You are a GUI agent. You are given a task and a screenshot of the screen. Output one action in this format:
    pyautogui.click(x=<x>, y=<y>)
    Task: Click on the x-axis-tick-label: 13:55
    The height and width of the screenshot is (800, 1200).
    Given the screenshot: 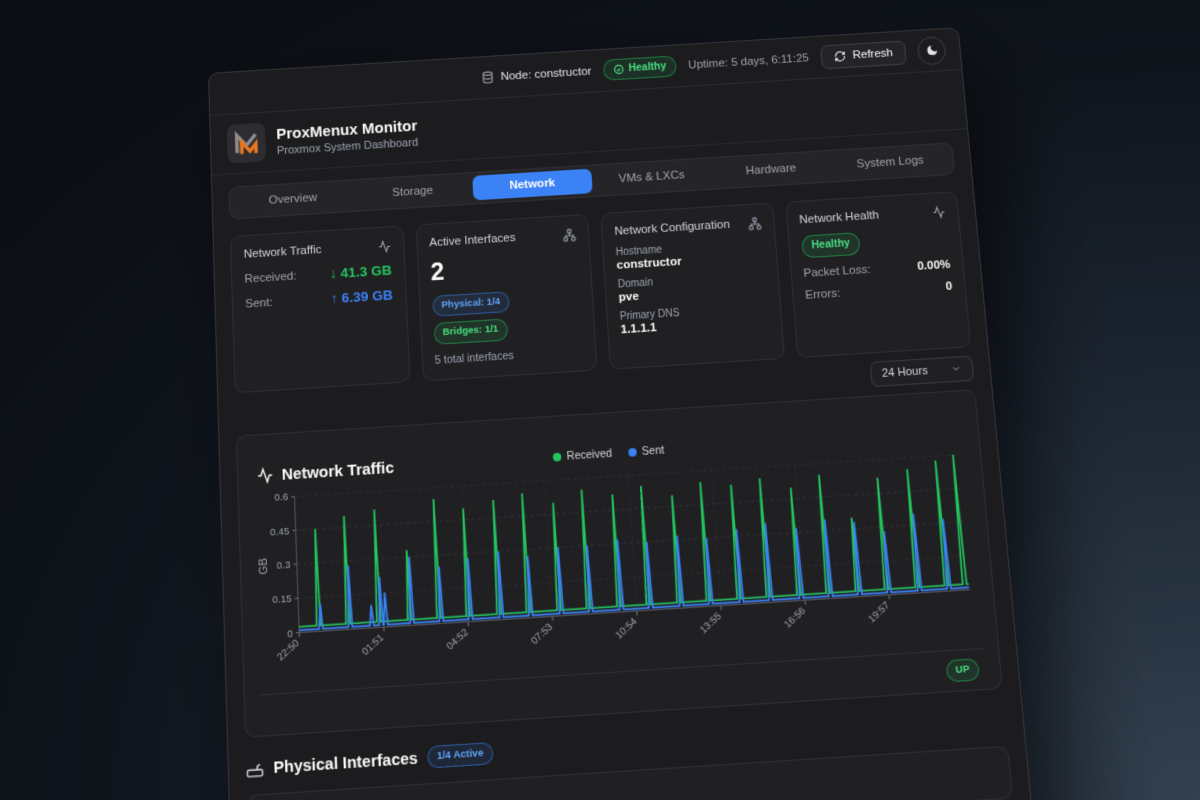 What is the action you would take?
    pyautogui.click(x=710, y=622)
    